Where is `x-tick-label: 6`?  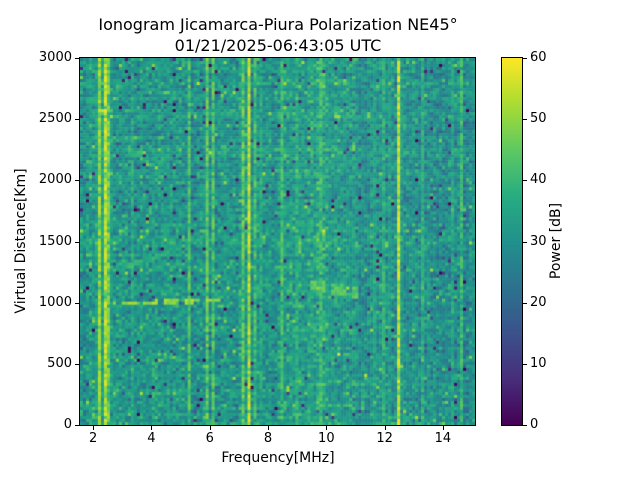 x-tick-label: 6 is located at coordinates (209, 438).